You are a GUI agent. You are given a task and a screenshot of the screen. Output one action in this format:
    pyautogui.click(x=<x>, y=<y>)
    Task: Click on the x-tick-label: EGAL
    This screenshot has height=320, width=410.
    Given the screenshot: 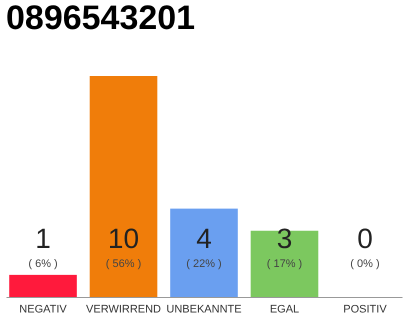 What is the action you would take?
    pyautogui.click(x=285, y=310)
    